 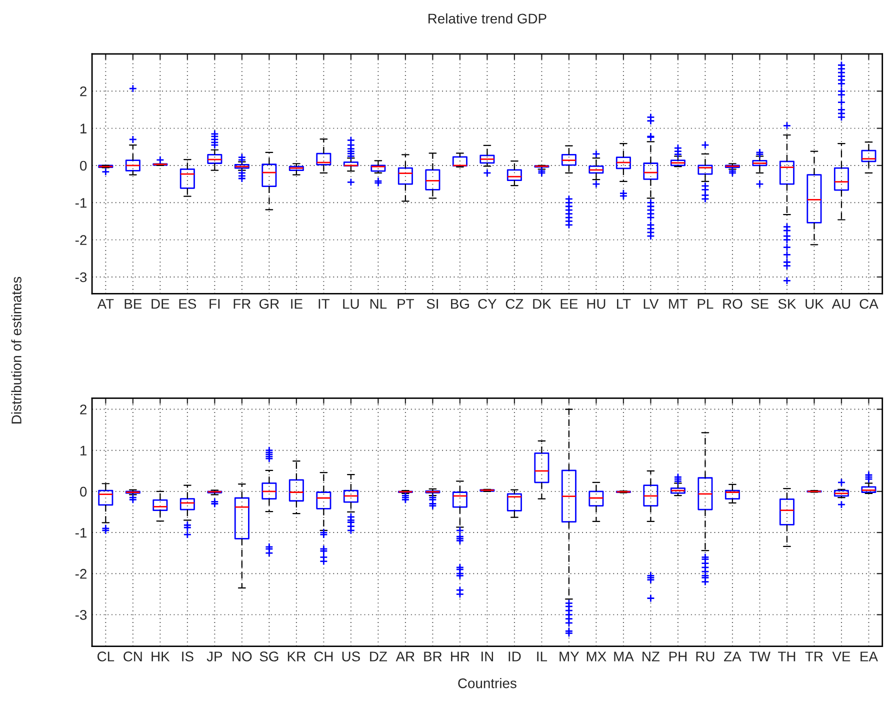 I want to click on x-tick-label: LV, so click(x=651, y=304).